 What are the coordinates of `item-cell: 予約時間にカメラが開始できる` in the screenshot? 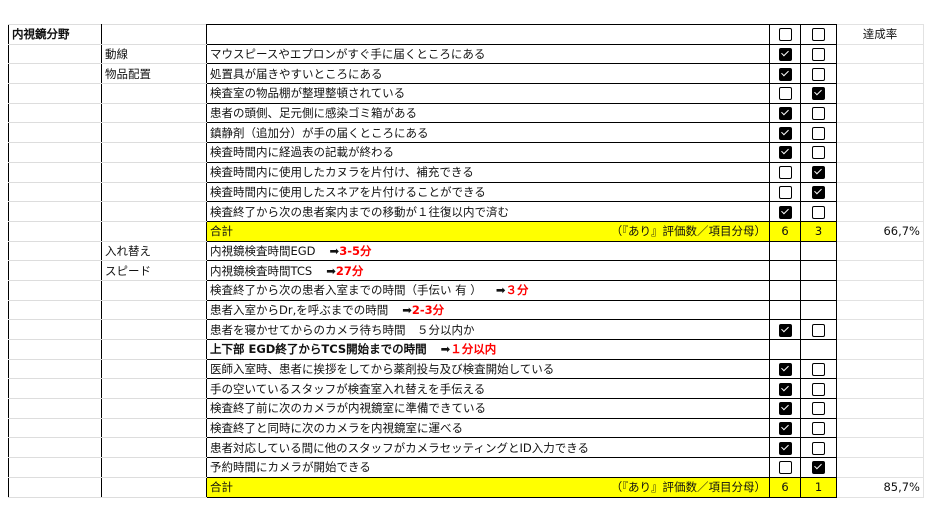 It's located at (488, 467).